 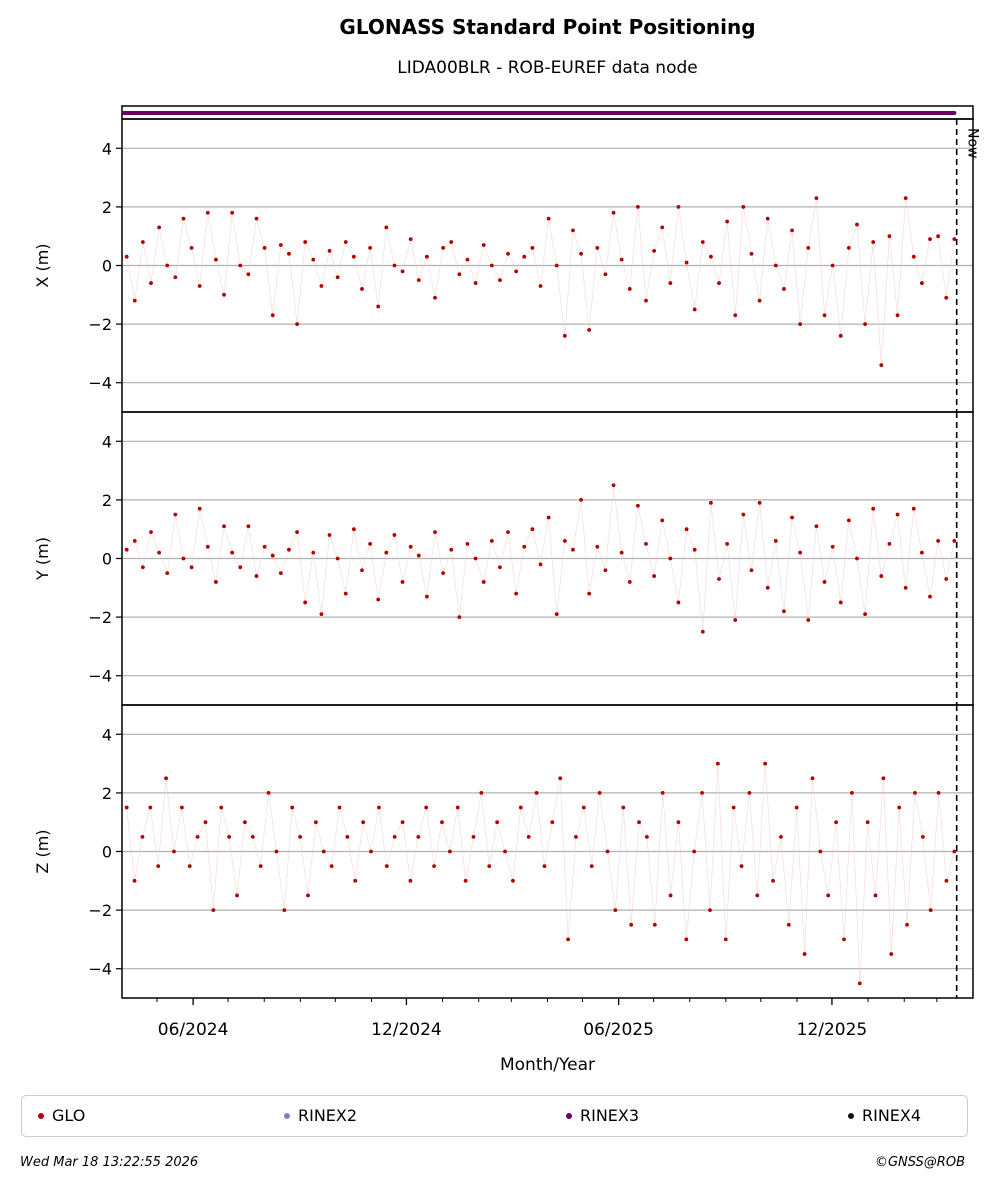 What do you see at coordinates (320, 1115) in the screenshot?
I see `legend-item-rinex2: RINEX2` at bounding box center [320, 1115].